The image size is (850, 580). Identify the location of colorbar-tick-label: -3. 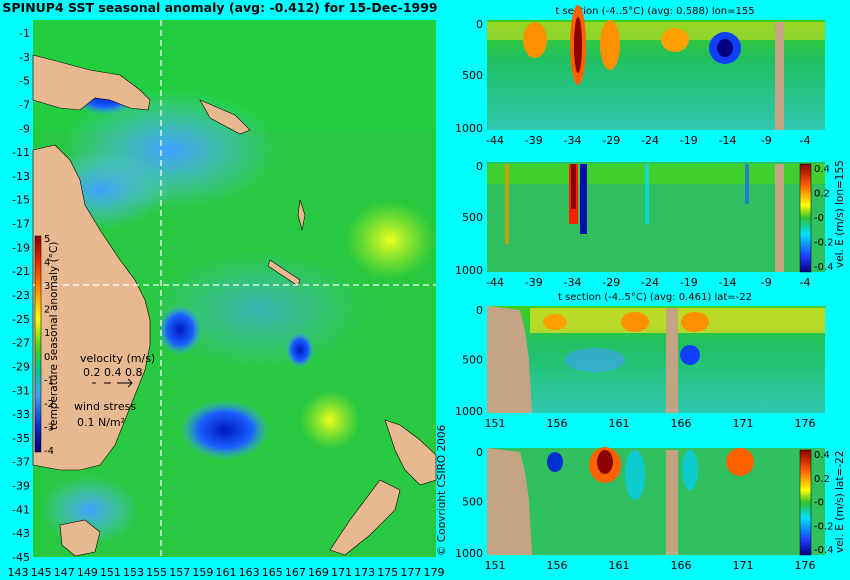
(49, 427).